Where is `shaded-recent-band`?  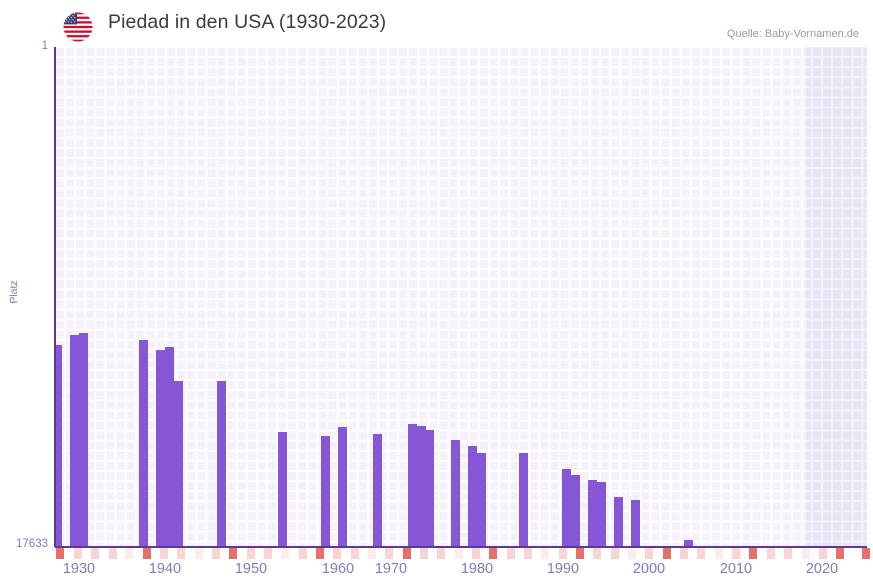 shaded-recent-band is located at coordinates (836, 297).